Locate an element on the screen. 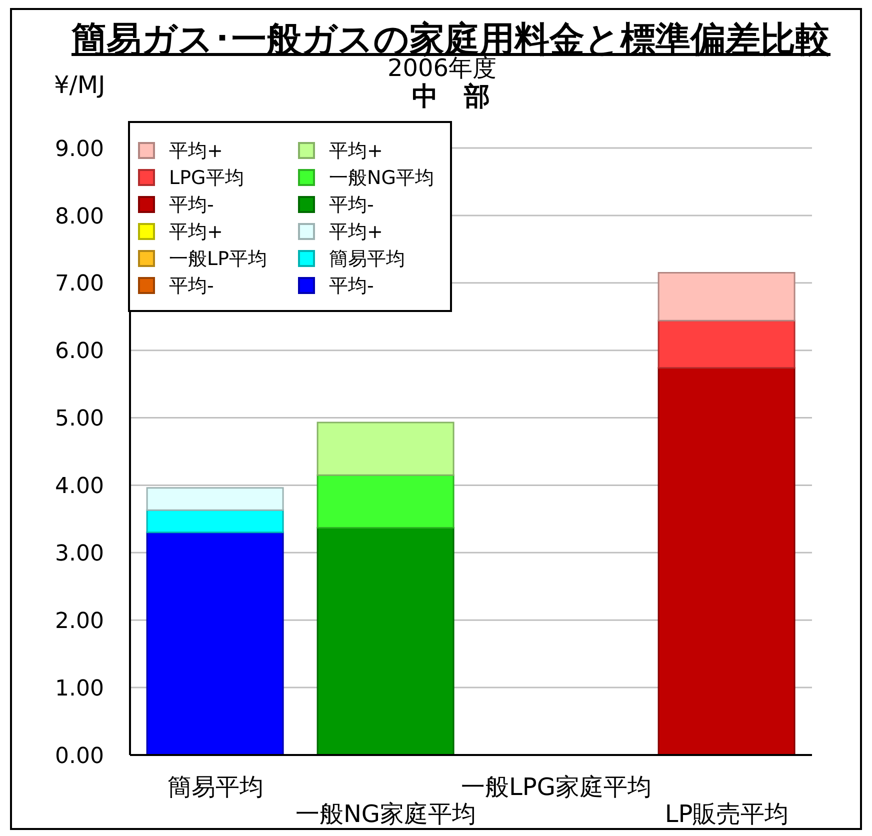 The width and height of the screenshot is (872, 836). y-tick-label: 9.00 is located at coordinates (79, 149).